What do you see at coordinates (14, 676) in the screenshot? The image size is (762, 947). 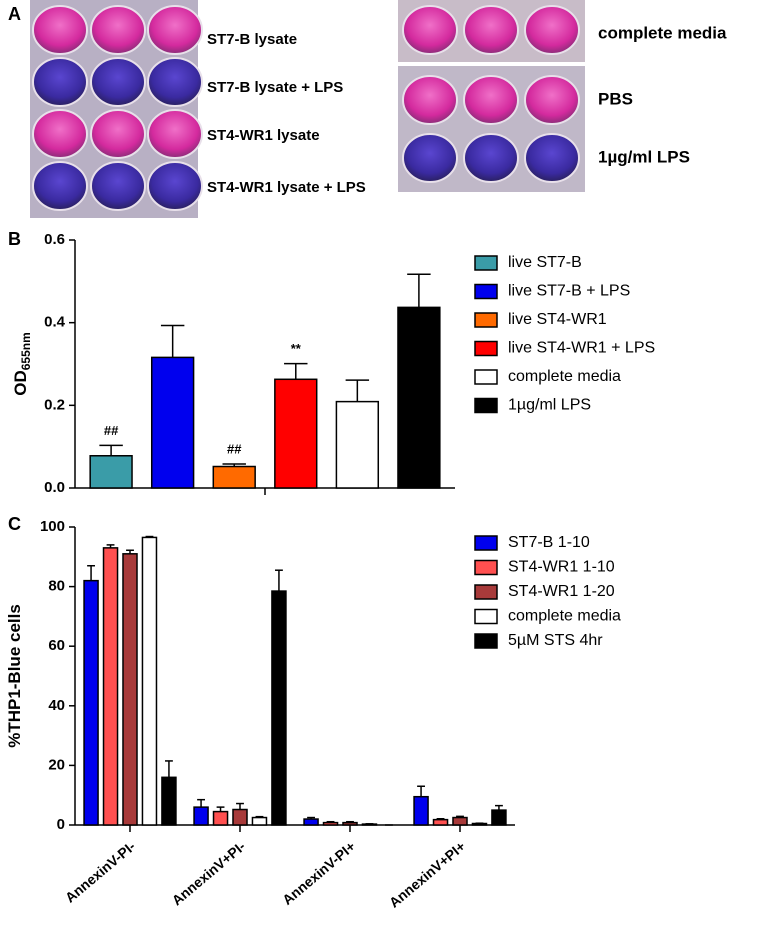 I see `y-axis-title-text: %THP1-Blue cells` at bounding box center [14, 676].